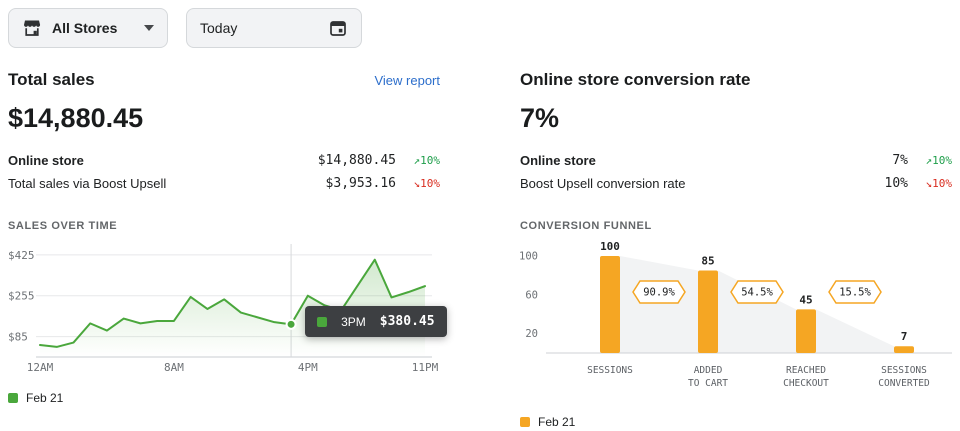 The height and width of the screenshot is (431, 960). Describe the element at coordinates (338, 28) in the screenshot. I see `calendar-icon` at that location.